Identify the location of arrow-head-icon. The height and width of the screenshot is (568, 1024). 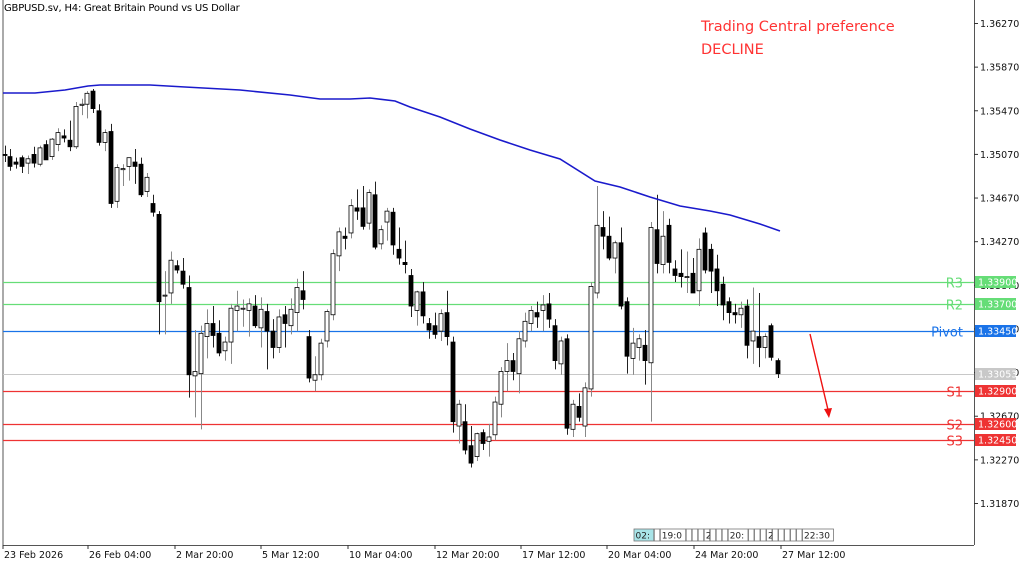
(828, 413).